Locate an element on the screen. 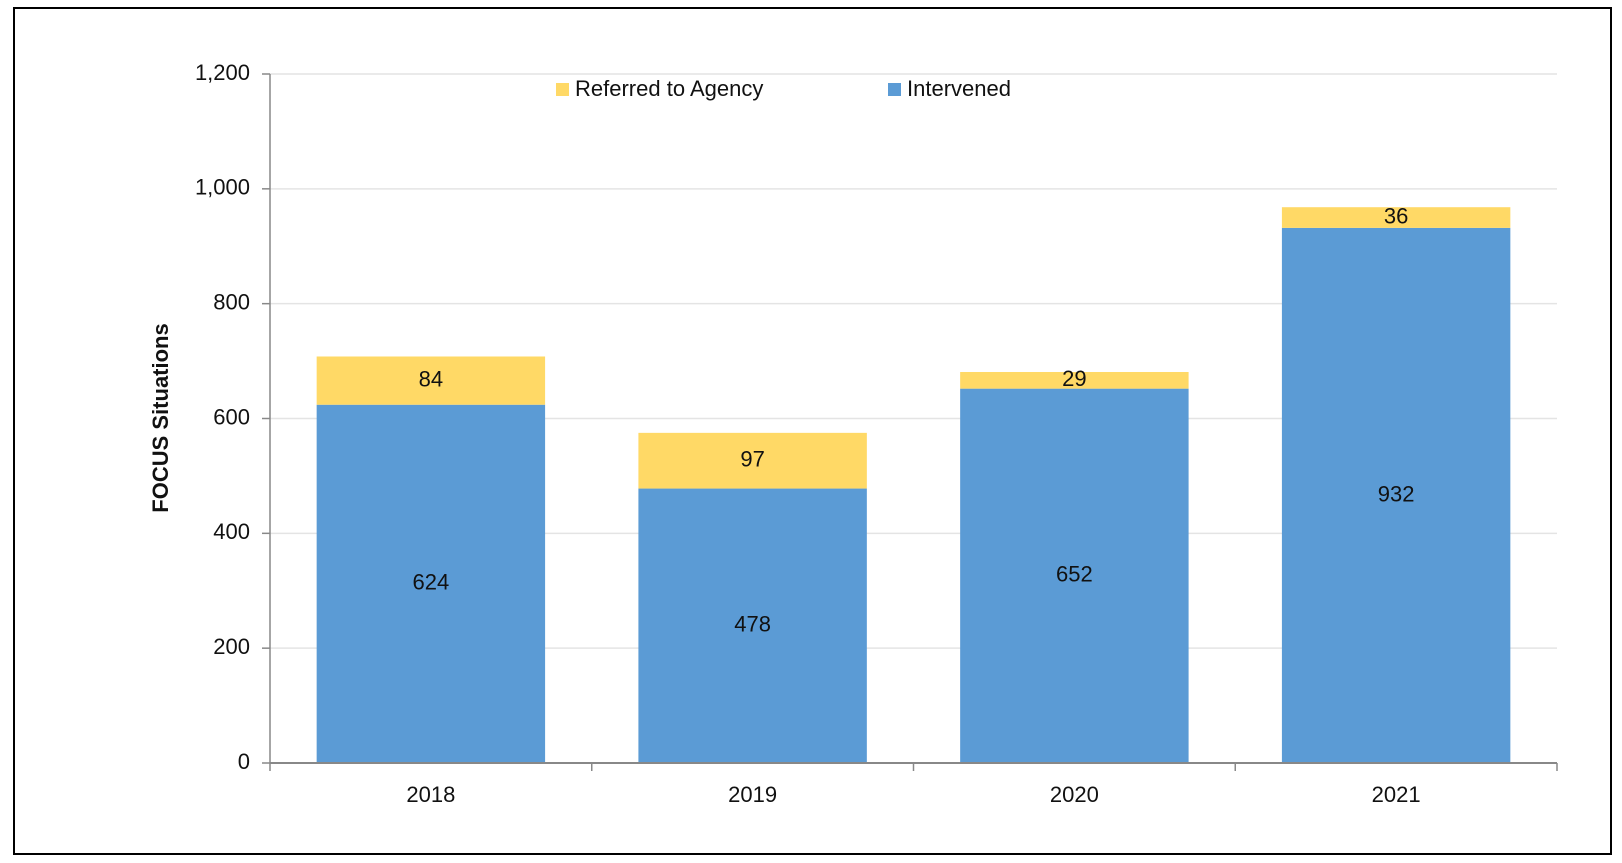 The height and width of the screenshot is (863, 1622). data-label: 84 is located at coordinates (431, 378).